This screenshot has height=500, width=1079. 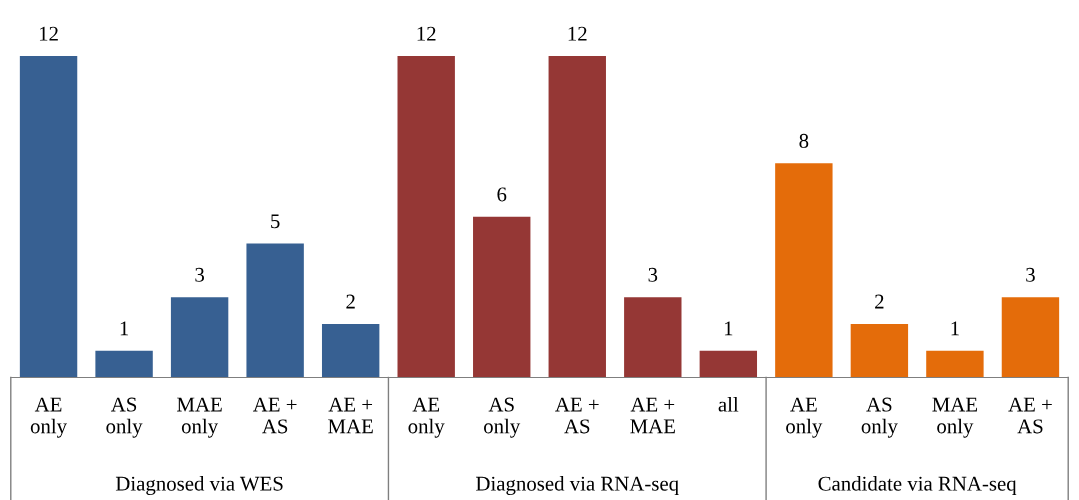 I want to click on text: Candidate via RNA-seq, so click(x=917, y=485).